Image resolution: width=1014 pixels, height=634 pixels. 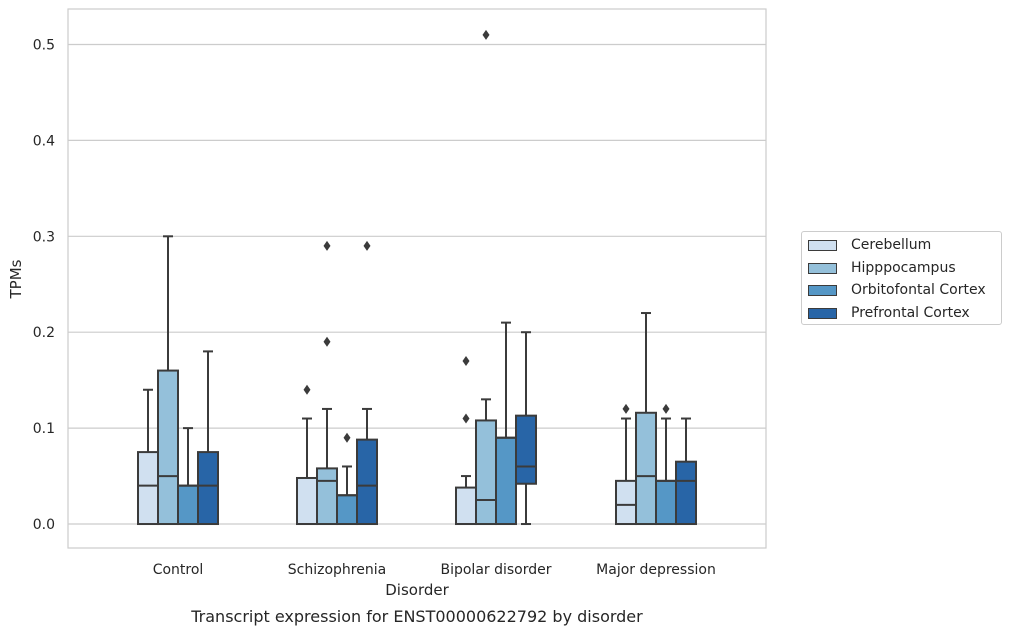 I want to click on legend-label: Cerebellum, so click(x=891, y=245).